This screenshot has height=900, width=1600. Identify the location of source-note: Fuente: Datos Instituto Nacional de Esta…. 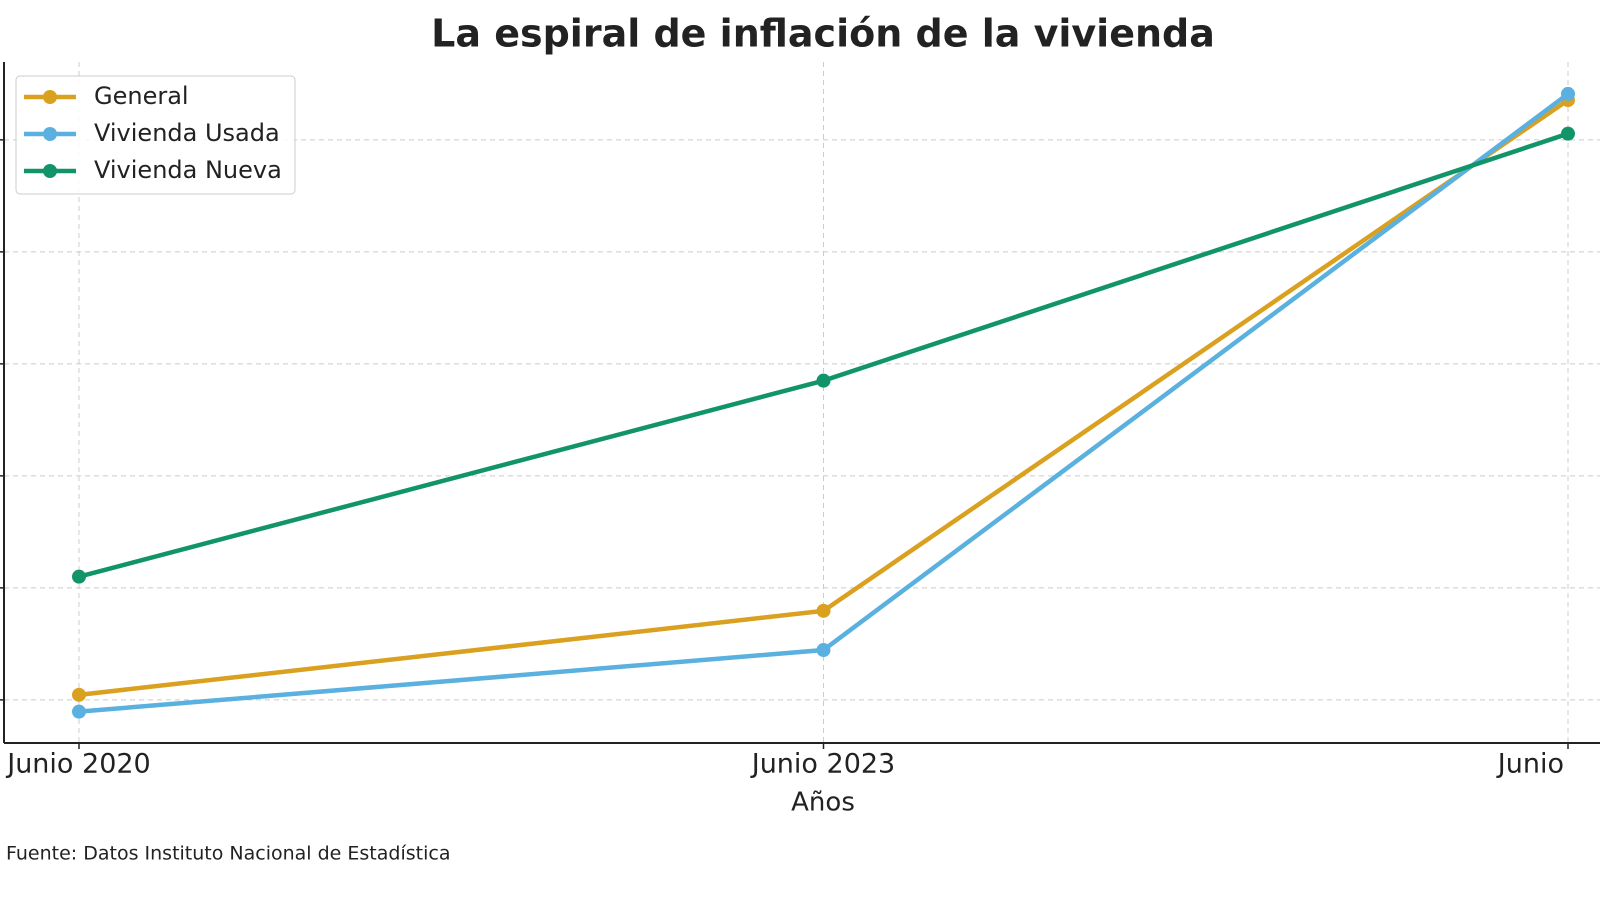
(228, 854).